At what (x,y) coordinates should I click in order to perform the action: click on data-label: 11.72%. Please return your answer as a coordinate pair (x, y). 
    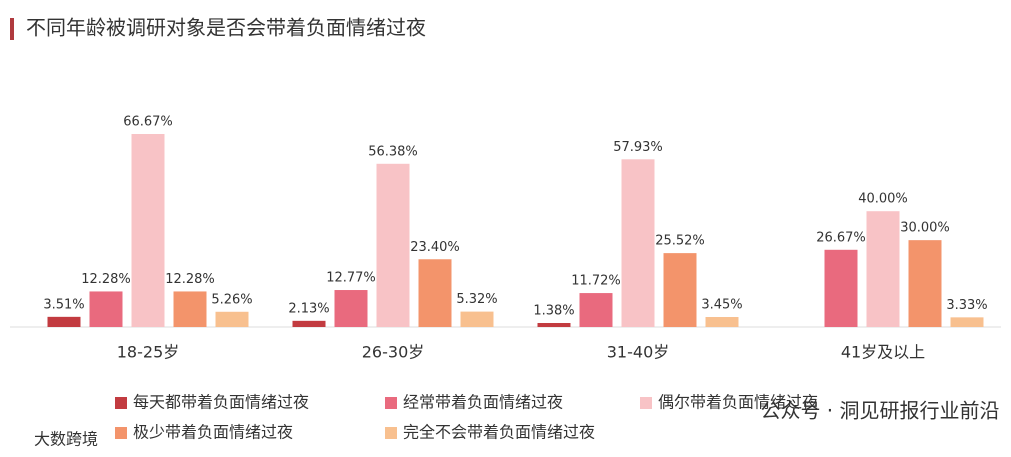
    Looking at the image, I should click on (596, 281).